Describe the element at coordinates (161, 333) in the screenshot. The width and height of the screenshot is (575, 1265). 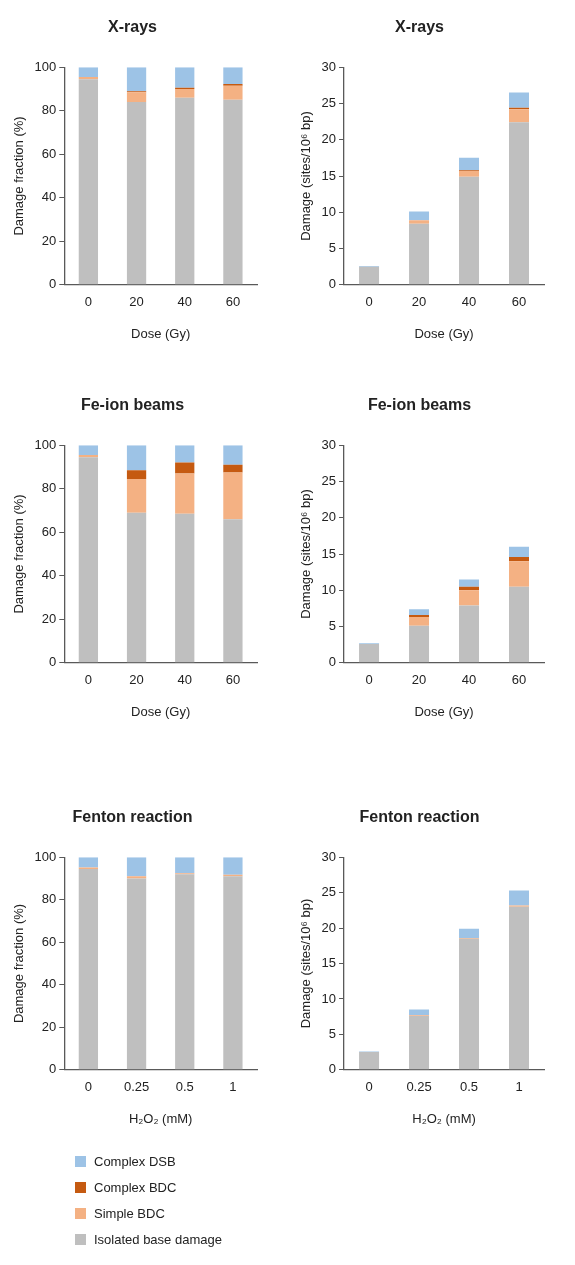
I see `x-axis-title: Dose (Gy)` at that location.